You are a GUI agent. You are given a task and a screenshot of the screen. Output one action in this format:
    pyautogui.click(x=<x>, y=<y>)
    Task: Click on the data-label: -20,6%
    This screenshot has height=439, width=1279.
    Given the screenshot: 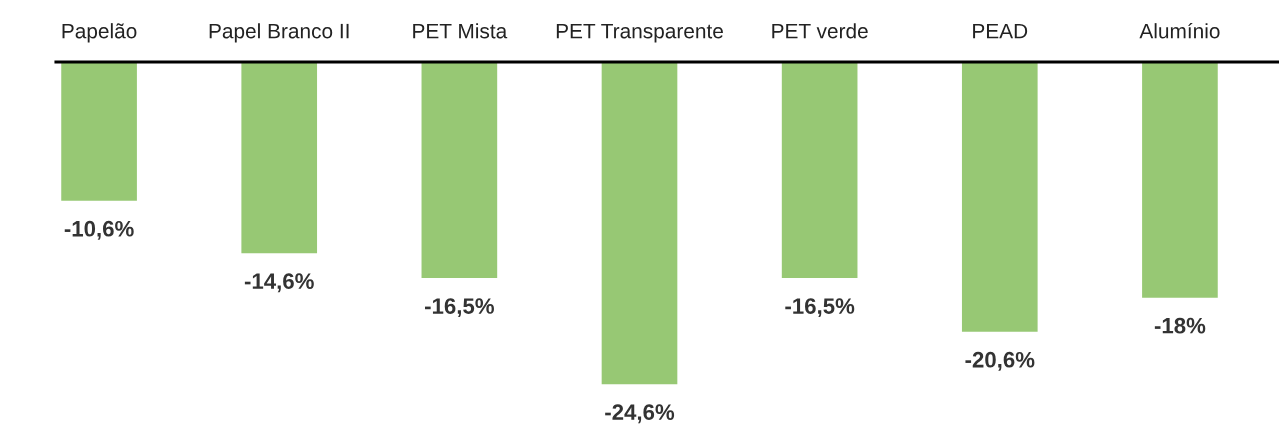 What is the action you would take?
    pyautogui.click(x=1000, y=361)
    